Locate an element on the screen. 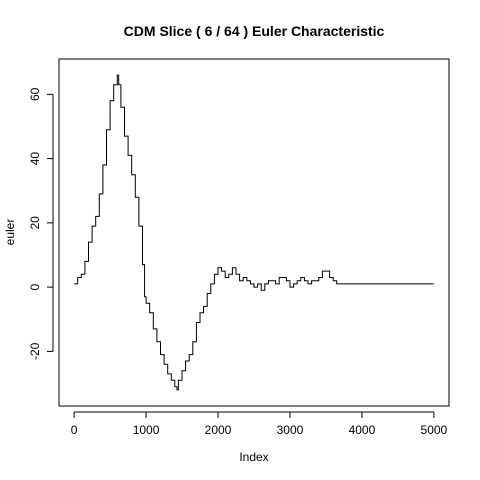  y-tick-label: 0 is located at coordinates (35, 286).